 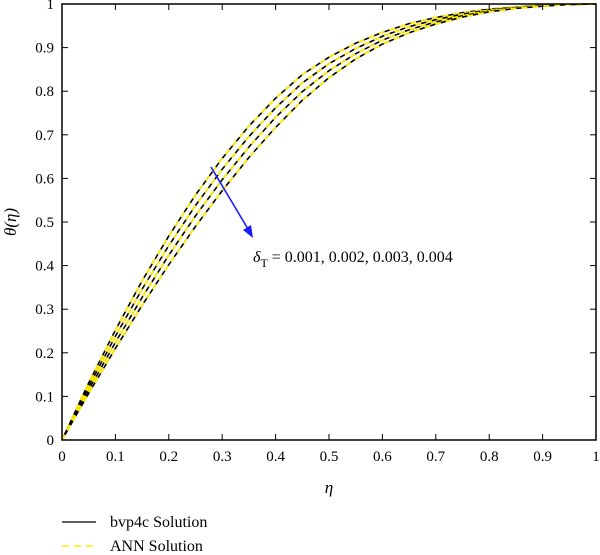 I want to click on x-tick-label: 0.7, so click(x=435, y=457).